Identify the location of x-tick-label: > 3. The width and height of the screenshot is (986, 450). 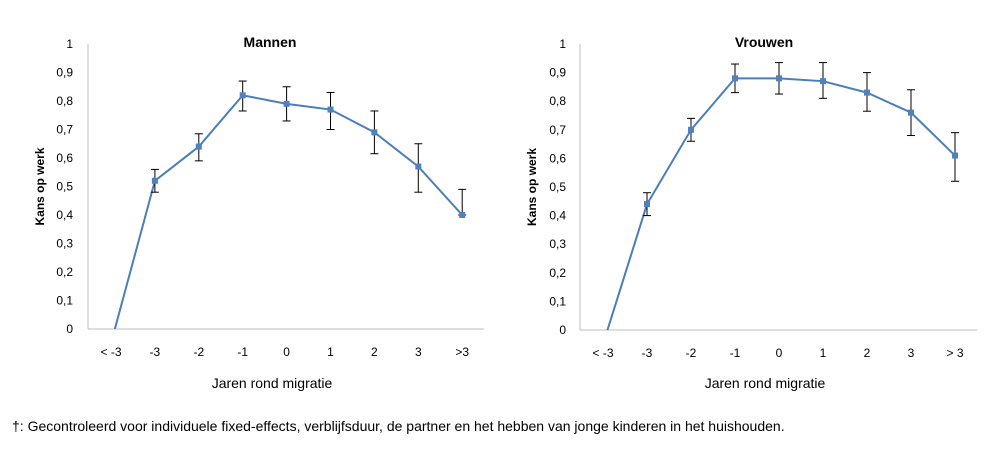
(954, 353).